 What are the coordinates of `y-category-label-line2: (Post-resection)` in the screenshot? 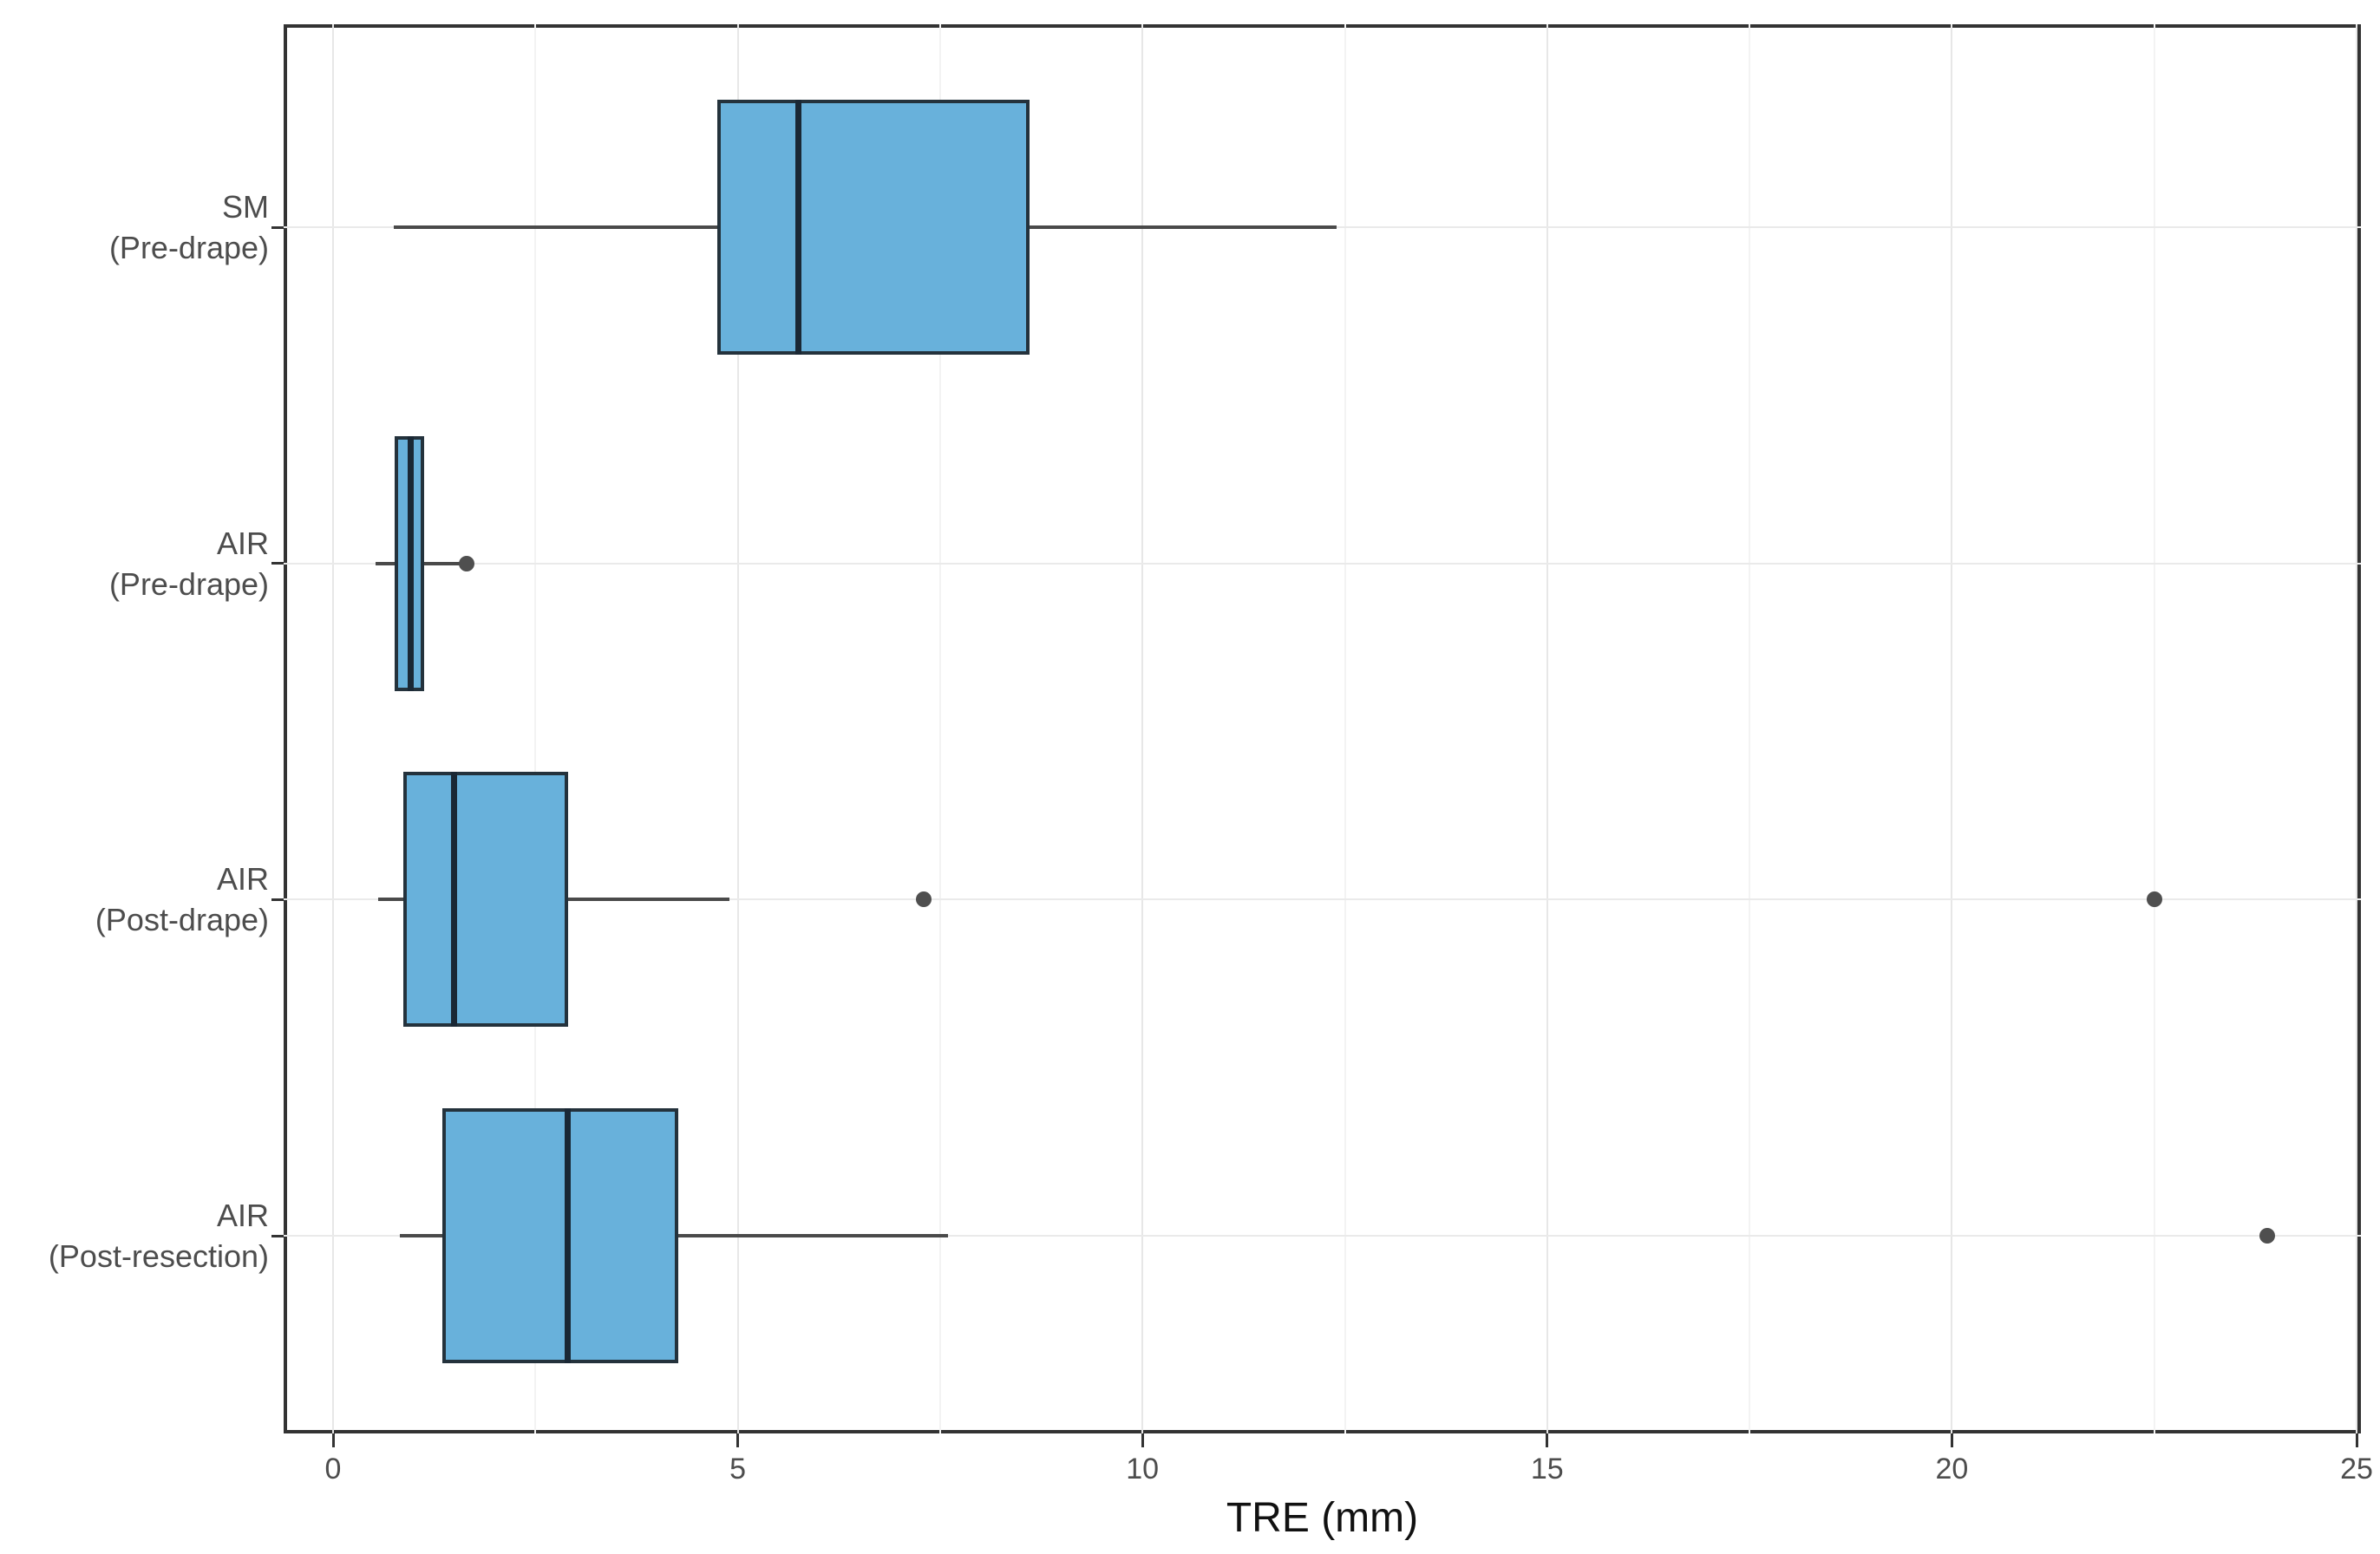 It's located at (158, 1256).